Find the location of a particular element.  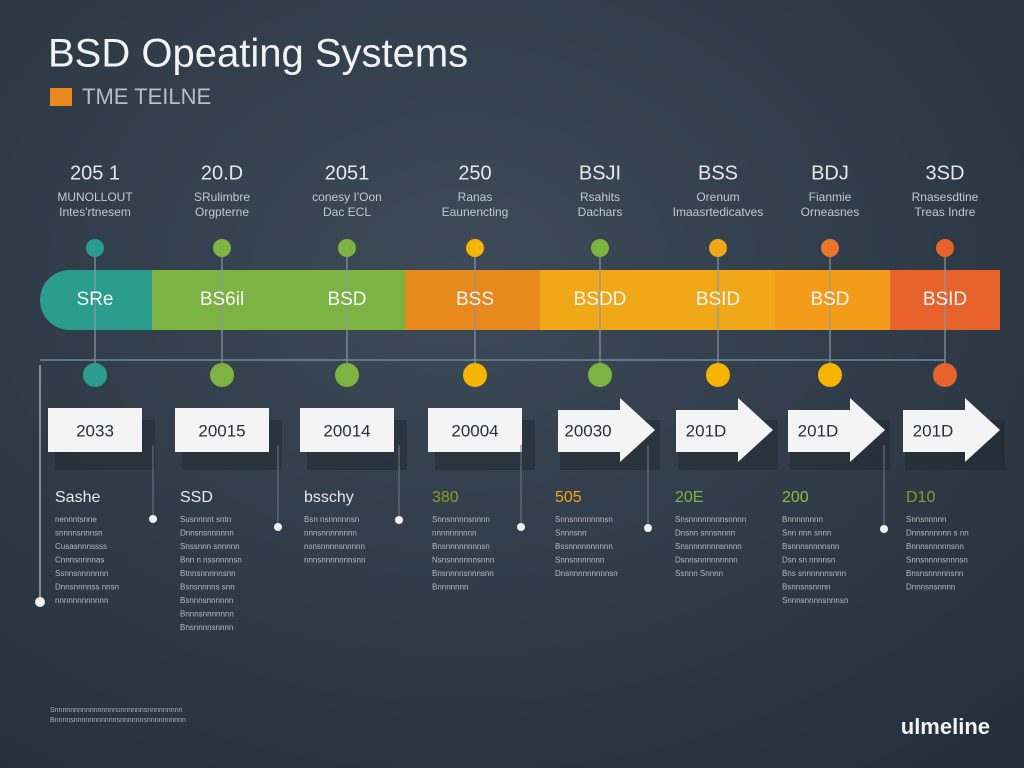

body-line: Bnn n nssnnnnsn is located at coordinates (211, 560).